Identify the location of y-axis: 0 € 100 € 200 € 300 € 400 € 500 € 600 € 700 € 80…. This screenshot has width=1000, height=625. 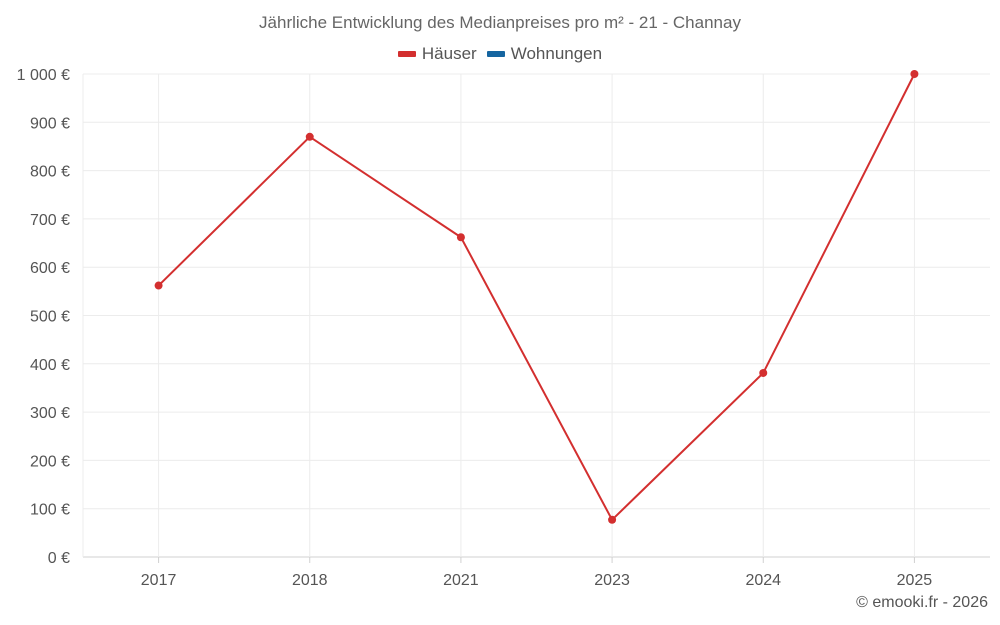
(43, 317).